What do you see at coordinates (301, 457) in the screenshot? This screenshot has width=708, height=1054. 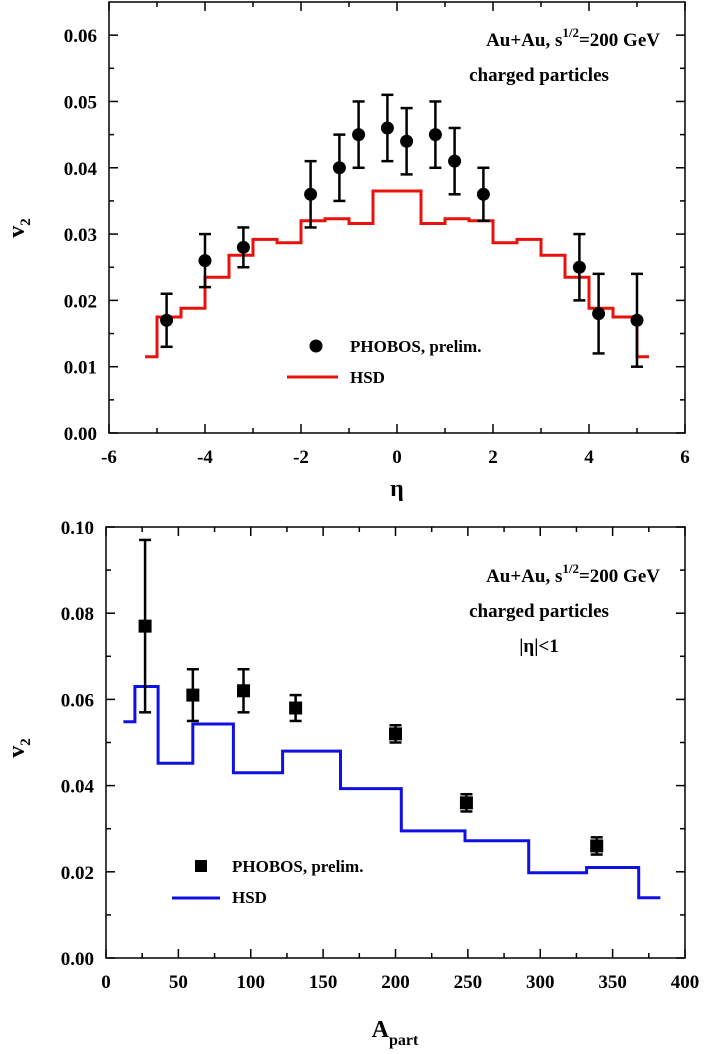 I see `x-tick-label: -2` at bounding box center [301, 457].